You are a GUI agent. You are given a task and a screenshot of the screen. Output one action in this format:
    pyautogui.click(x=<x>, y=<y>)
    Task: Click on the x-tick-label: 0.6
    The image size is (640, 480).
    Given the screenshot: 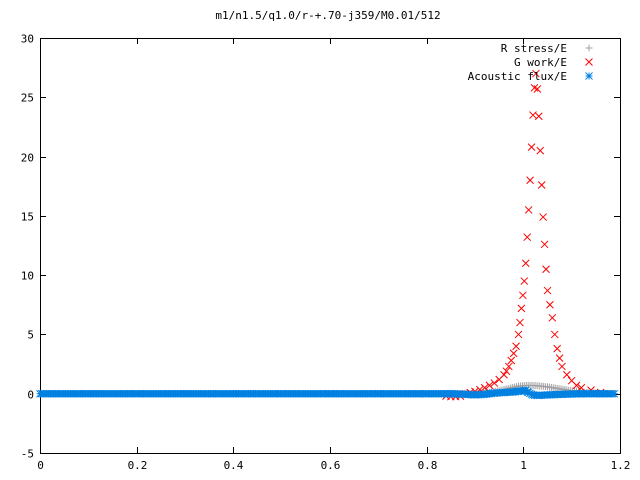 What is the action you would take?
    pyautogui.click(x=331, y=465)
    